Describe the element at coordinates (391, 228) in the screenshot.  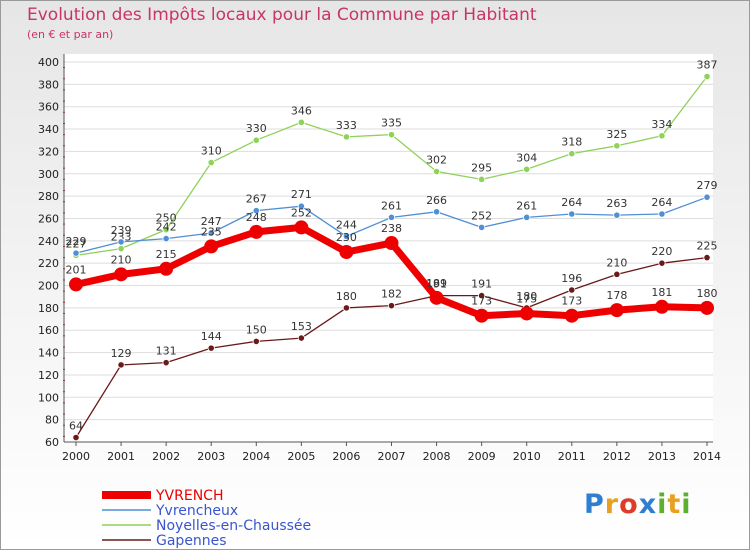
I see `data-label: 238` at that location.